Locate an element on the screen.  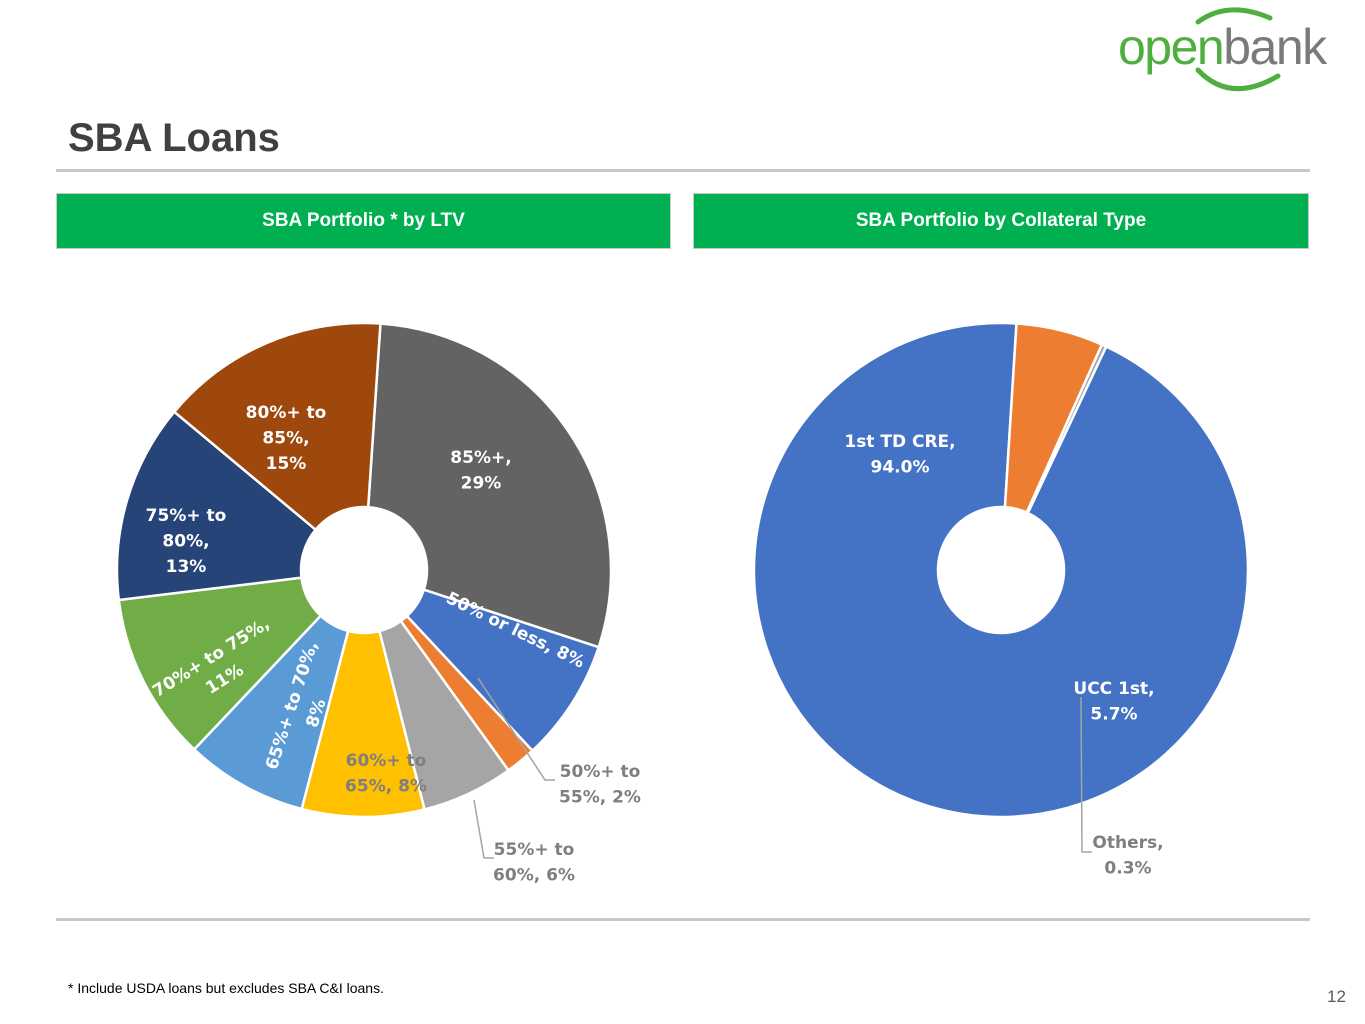
ltv-label-60-to-65: 60%+ to 65%, 8% is located at coordinates (386, 774).